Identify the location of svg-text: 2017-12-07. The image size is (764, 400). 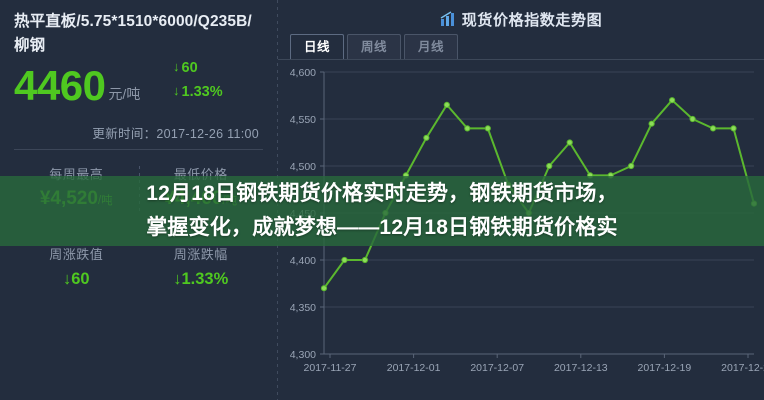
(497, 368).